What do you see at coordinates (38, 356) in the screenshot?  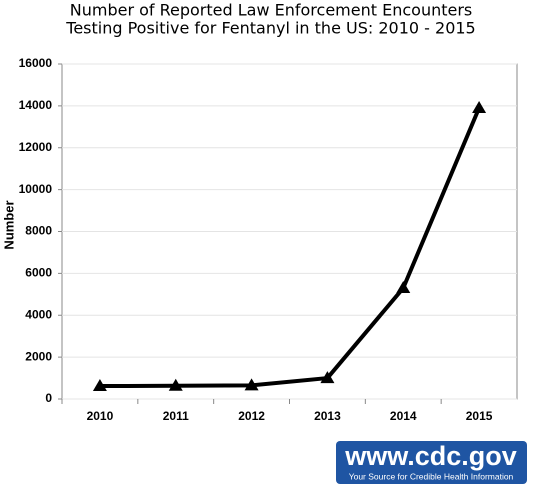 I see `y-tick-label: 2000` at bounding box center [38, 356].